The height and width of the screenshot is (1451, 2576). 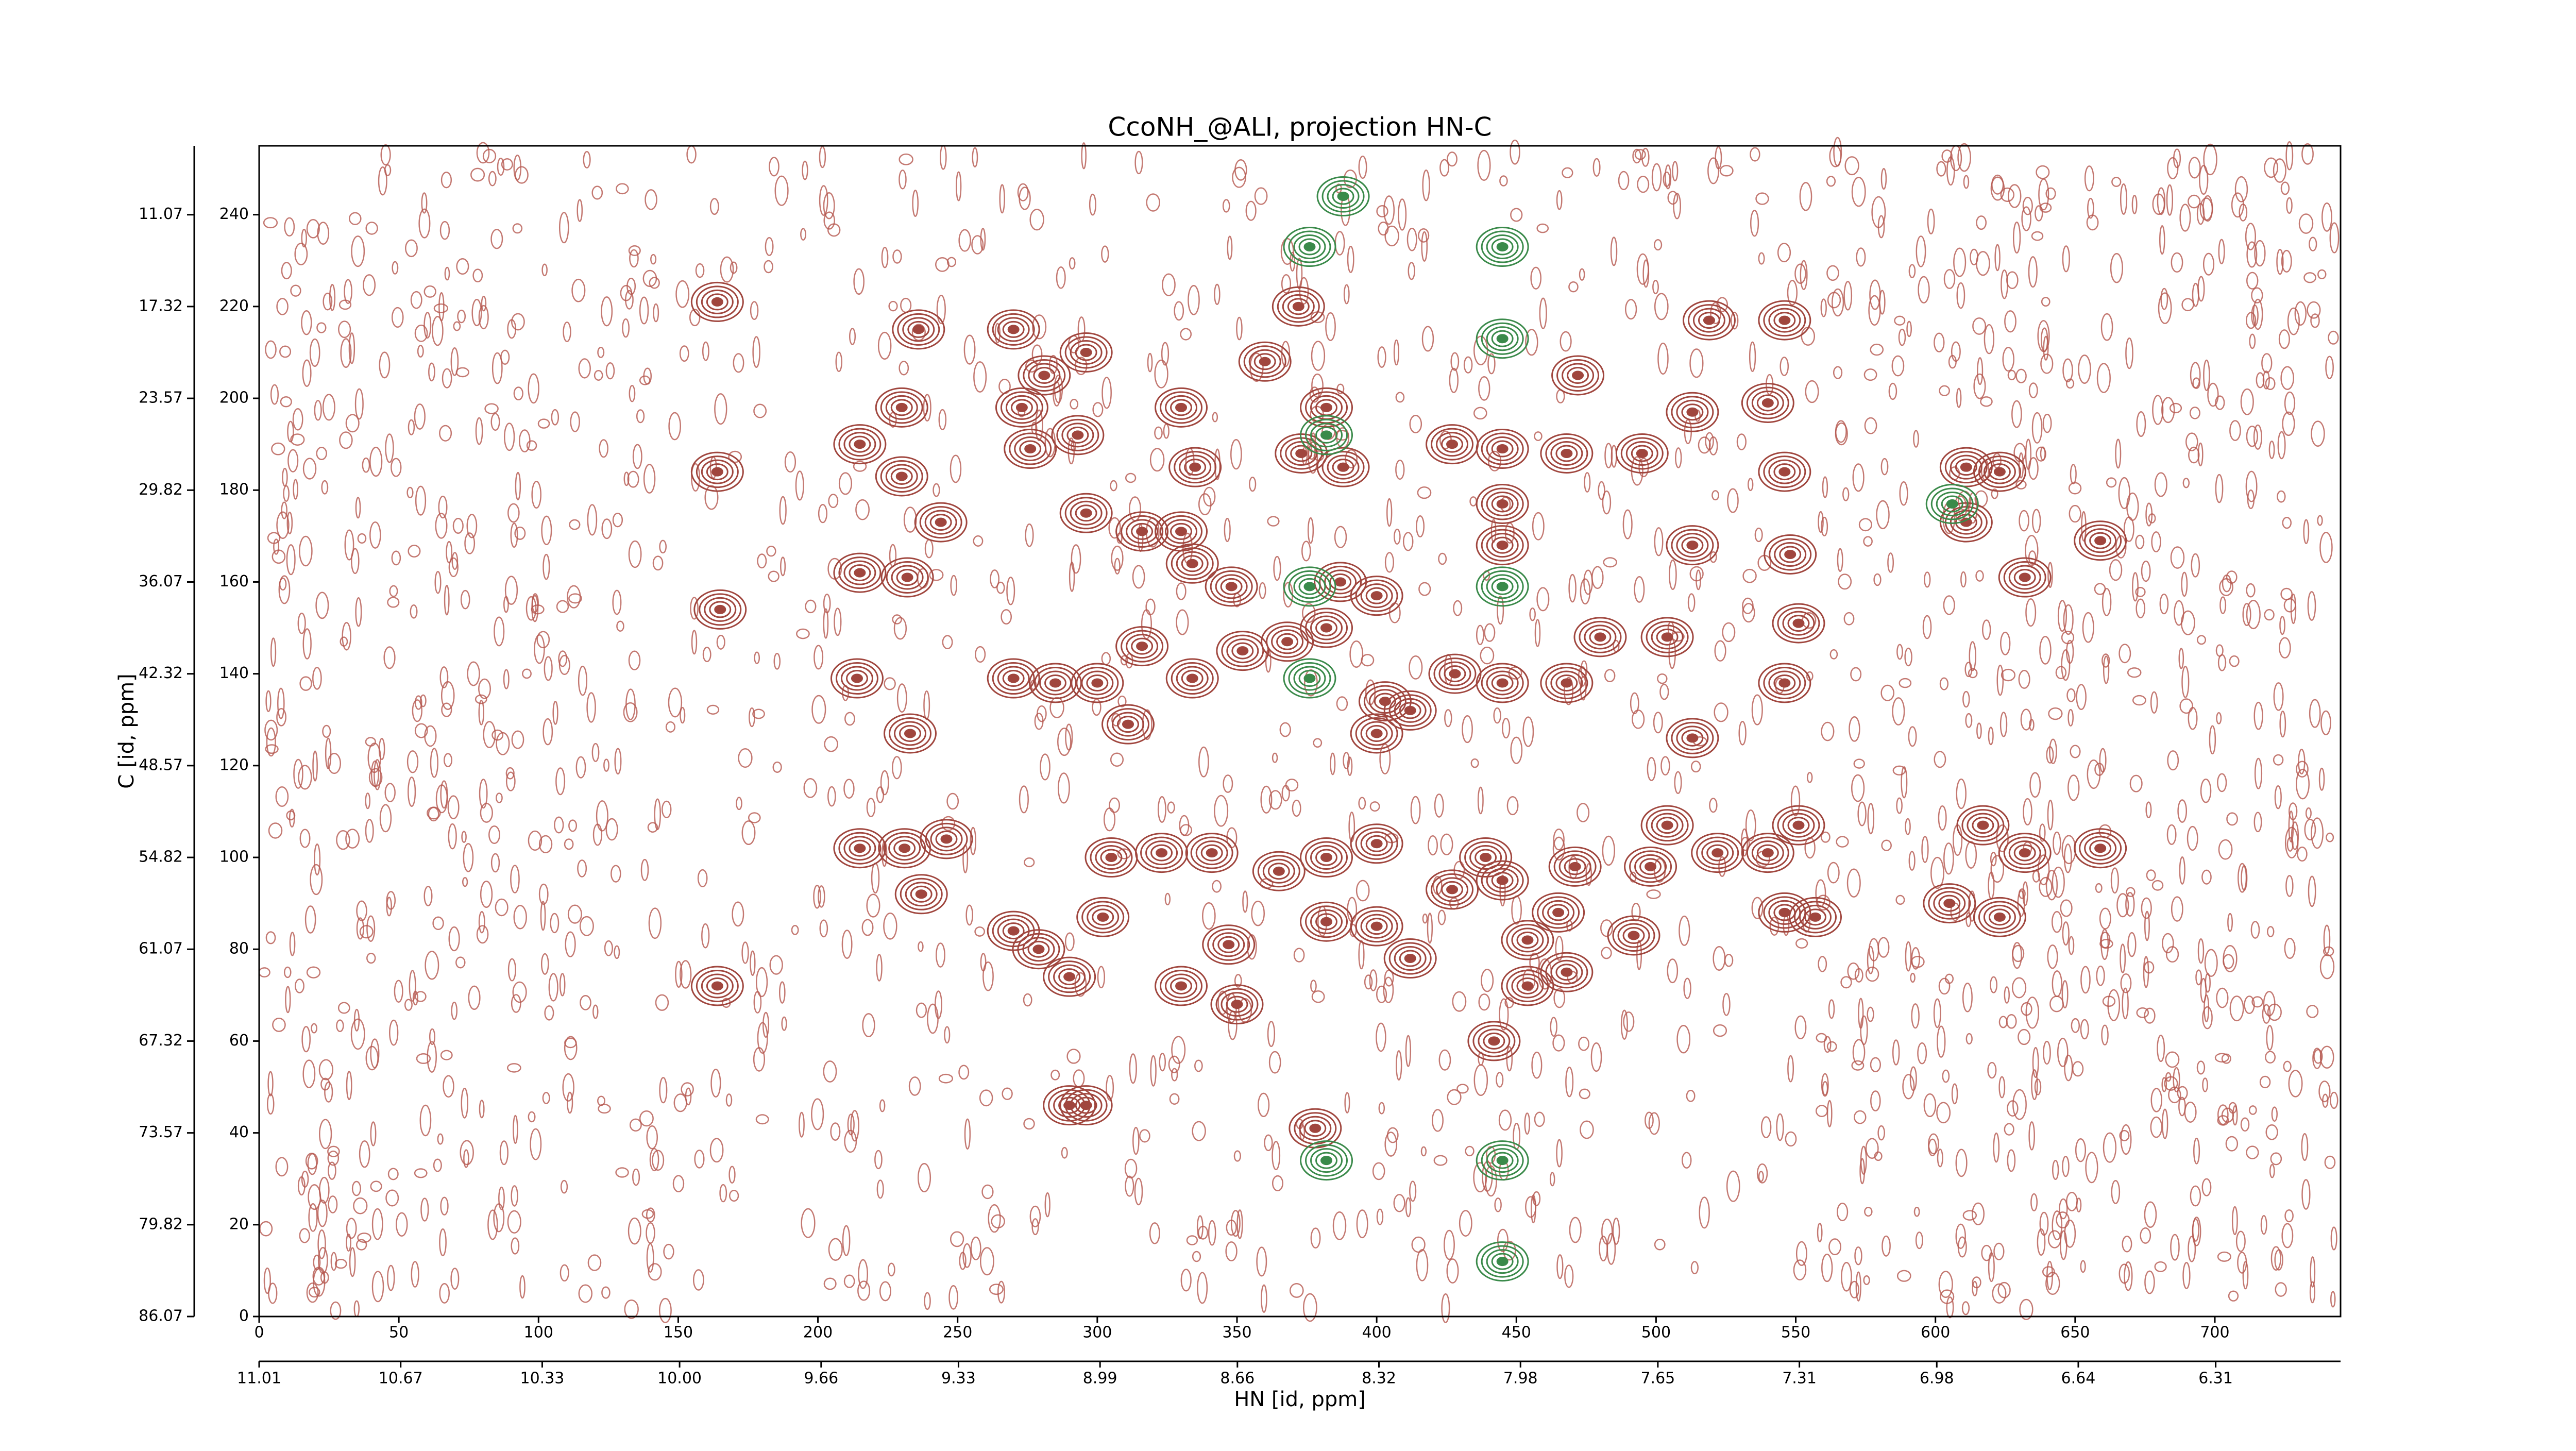 What do you see at coordinates (1236, 1333) in the screenshot?
I see `x-tick-label: 350` at bounding box center [1236, 1333].